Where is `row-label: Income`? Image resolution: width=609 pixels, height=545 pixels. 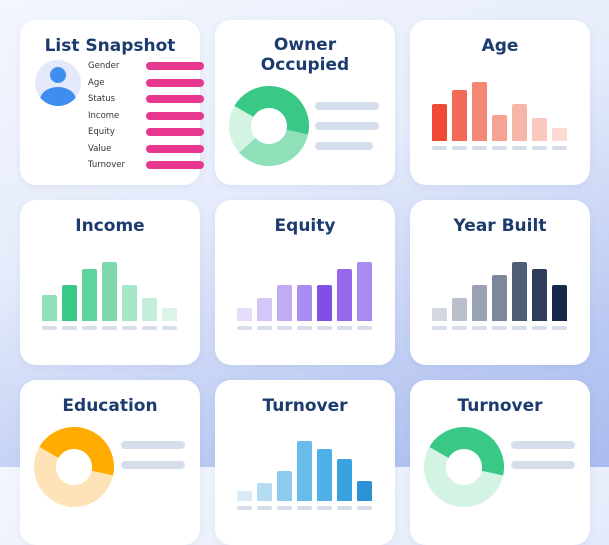 row-label: Income is located at coordinates (104, 115).